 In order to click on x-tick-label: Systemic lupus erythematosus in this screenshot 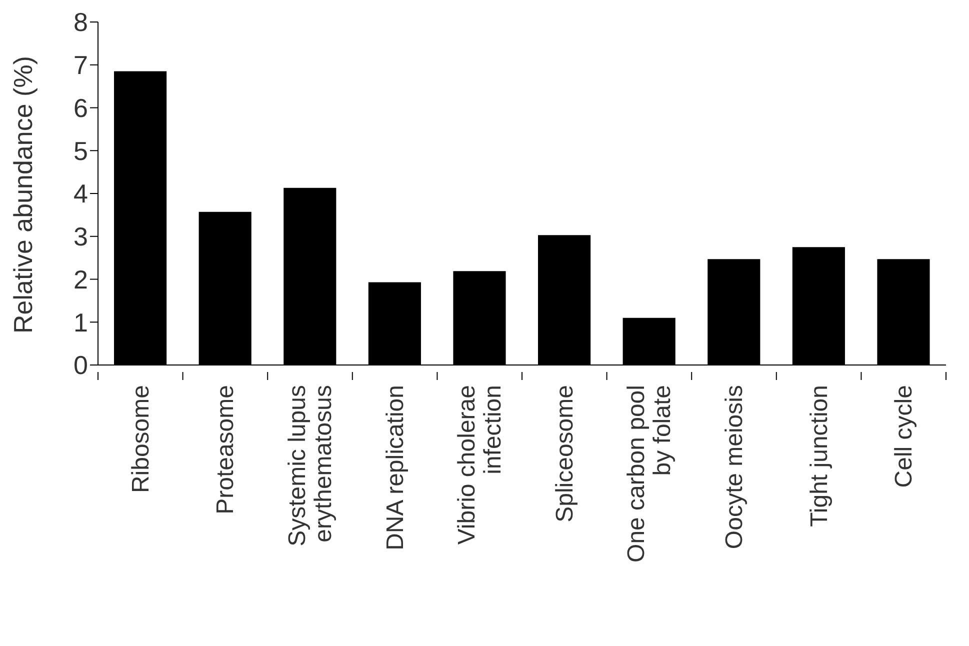, I will do `click(310, 465)`.